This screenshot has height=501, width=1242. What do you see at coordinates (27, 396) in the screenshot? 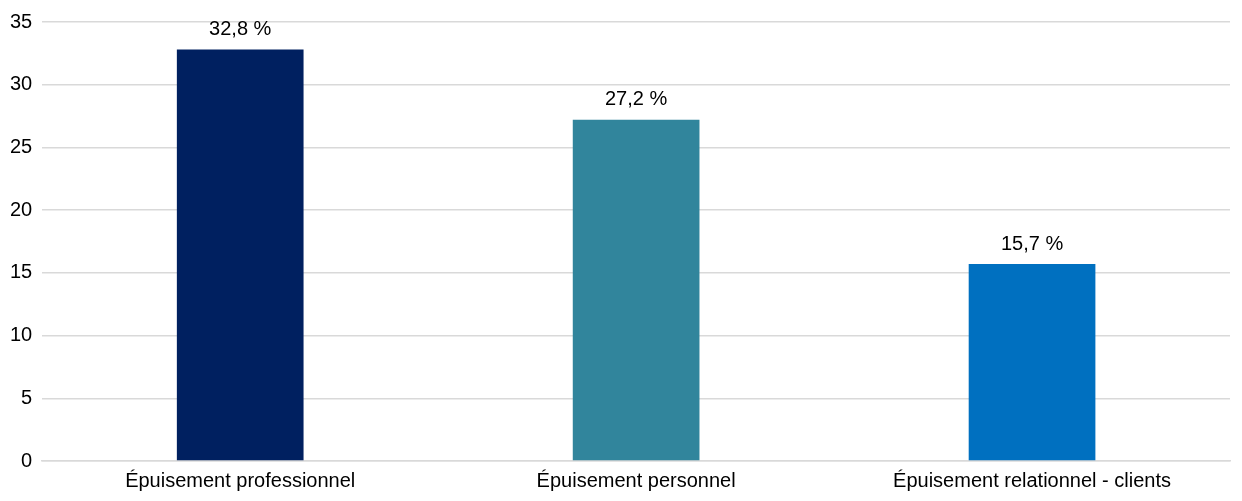
I see `y-tick-label: 5` at bounding box center [27, 396].